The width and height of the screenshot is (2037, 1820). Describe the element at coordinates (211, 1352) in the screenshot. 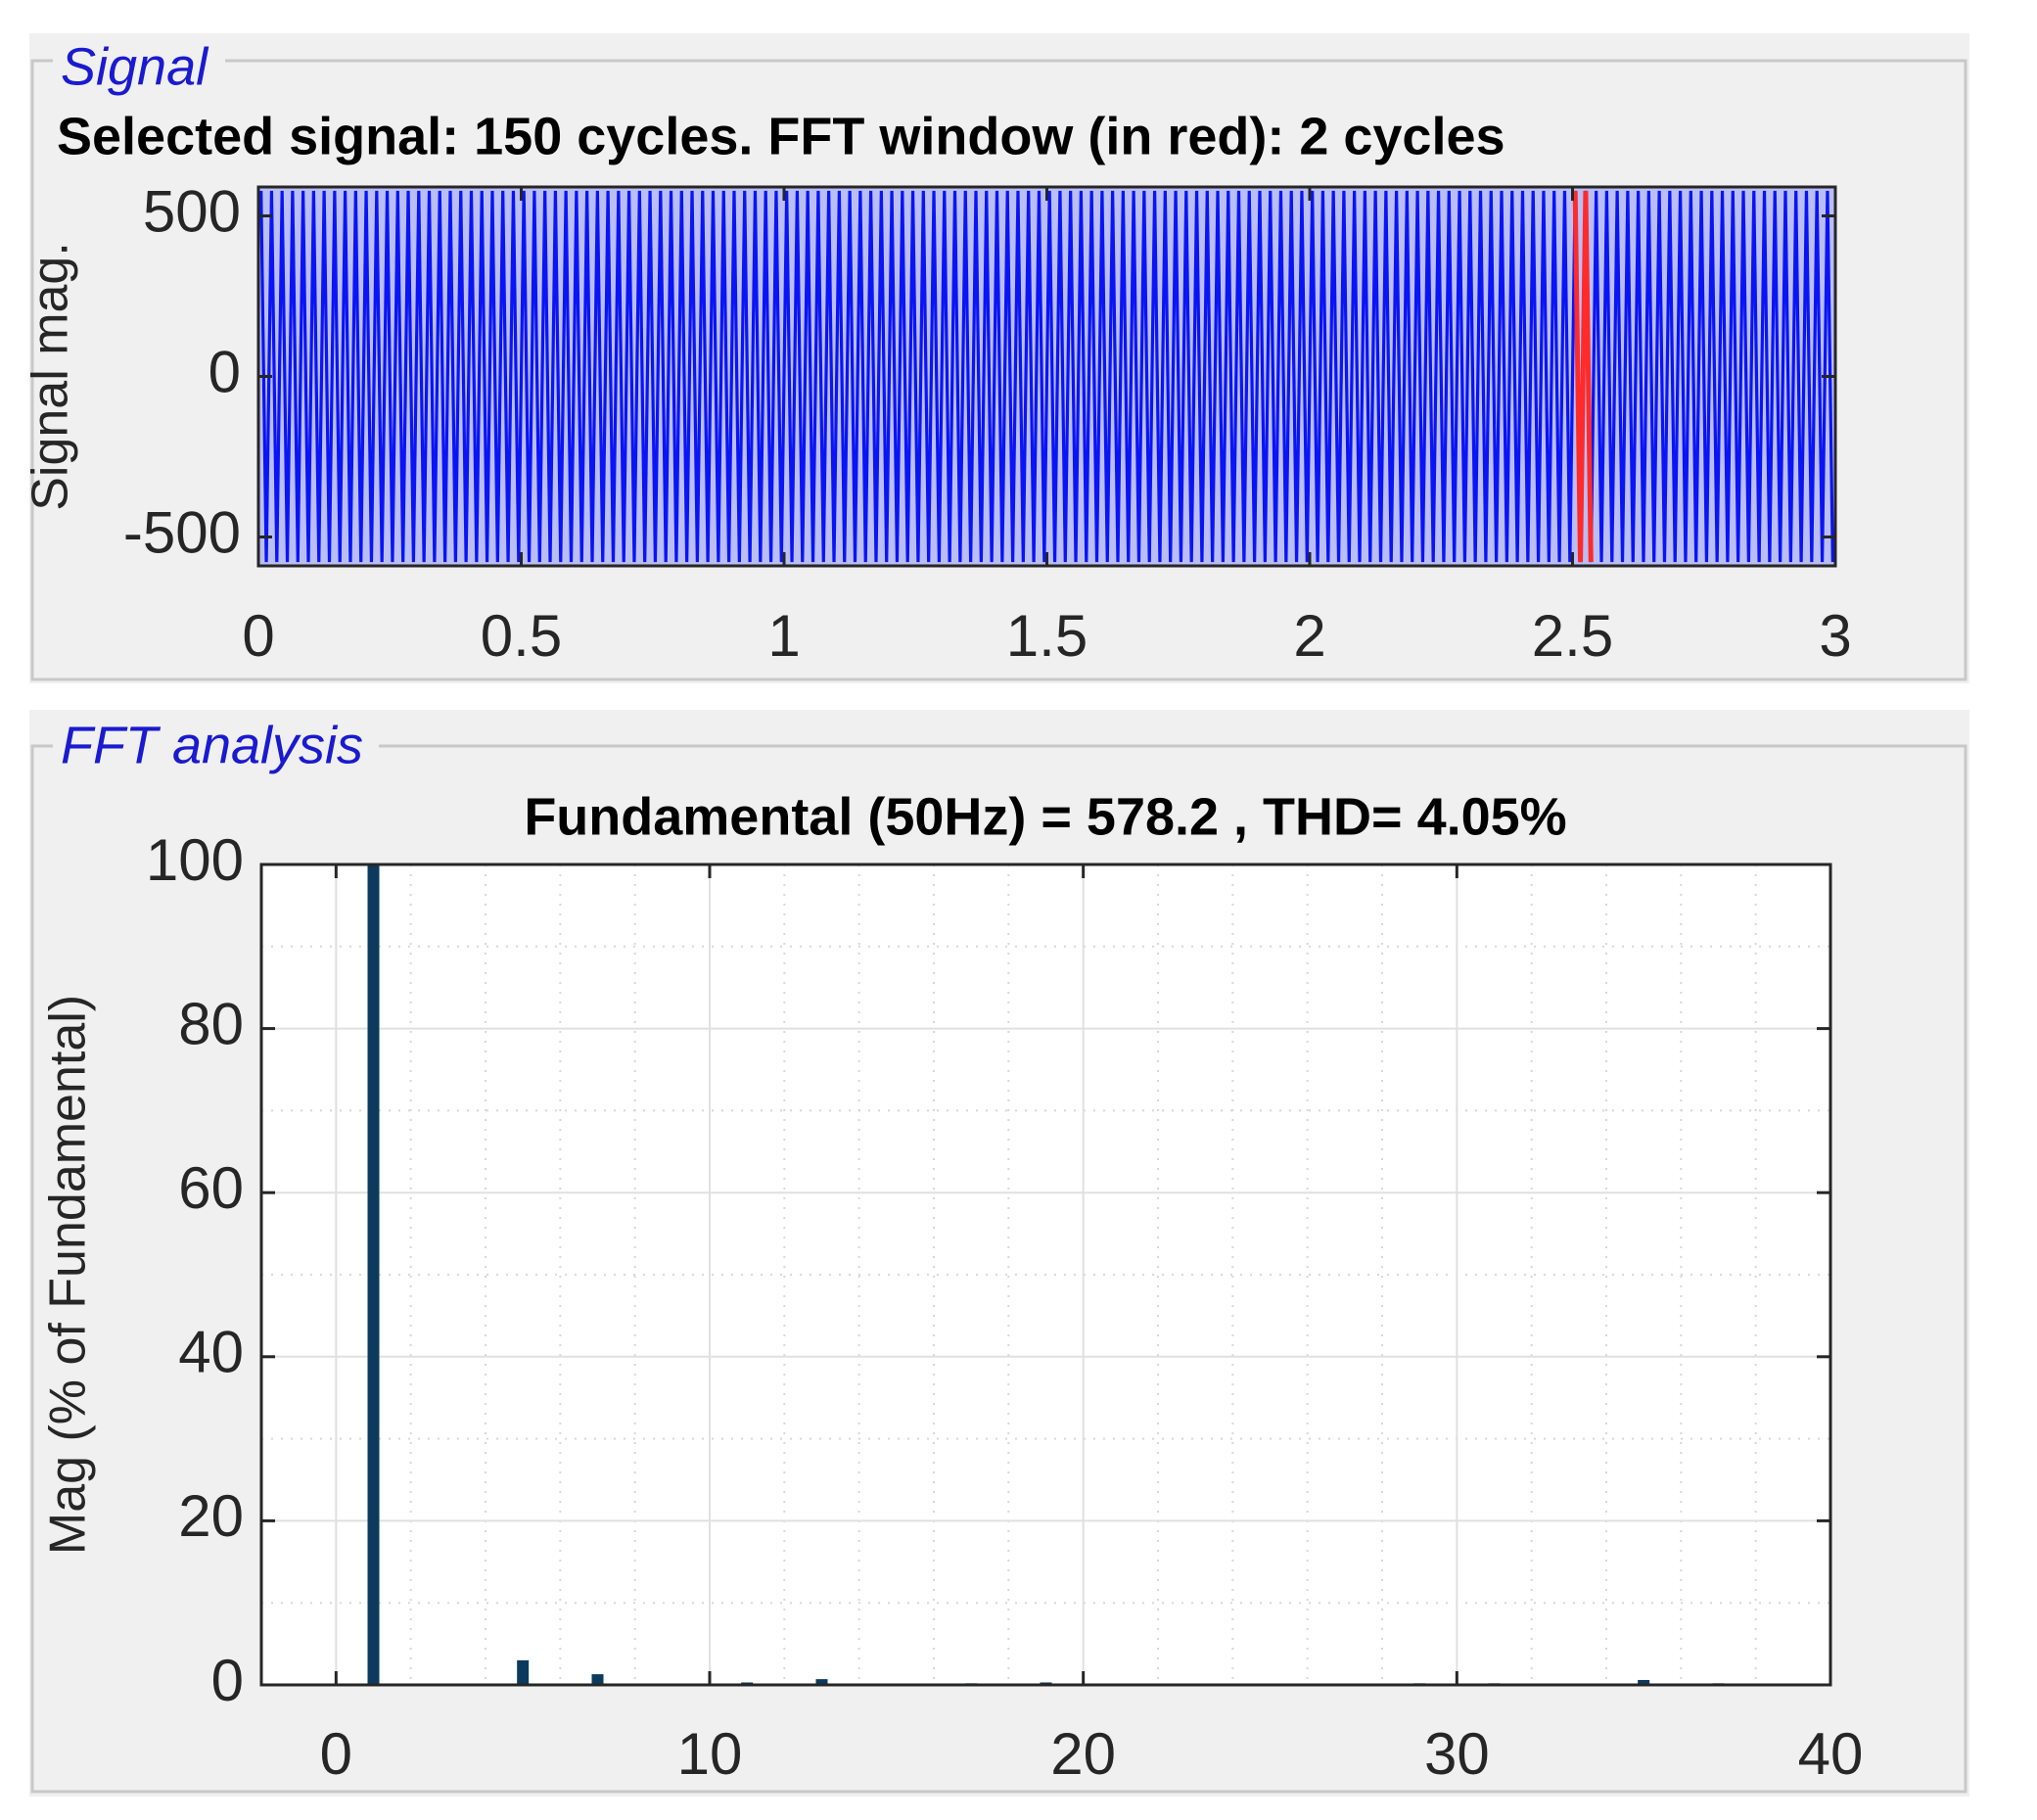

I see `y-tick-label: 40` at that location.